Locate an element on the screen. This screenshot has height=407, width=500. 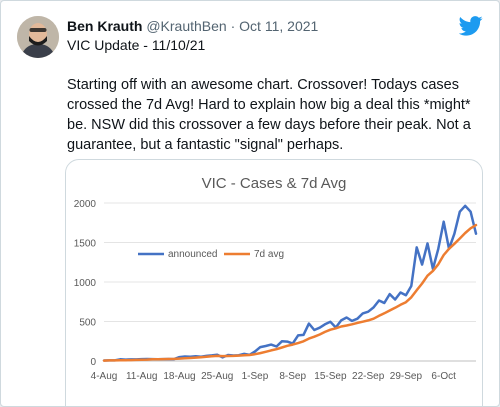
avatar-photo is located at coordinates (38, 37).